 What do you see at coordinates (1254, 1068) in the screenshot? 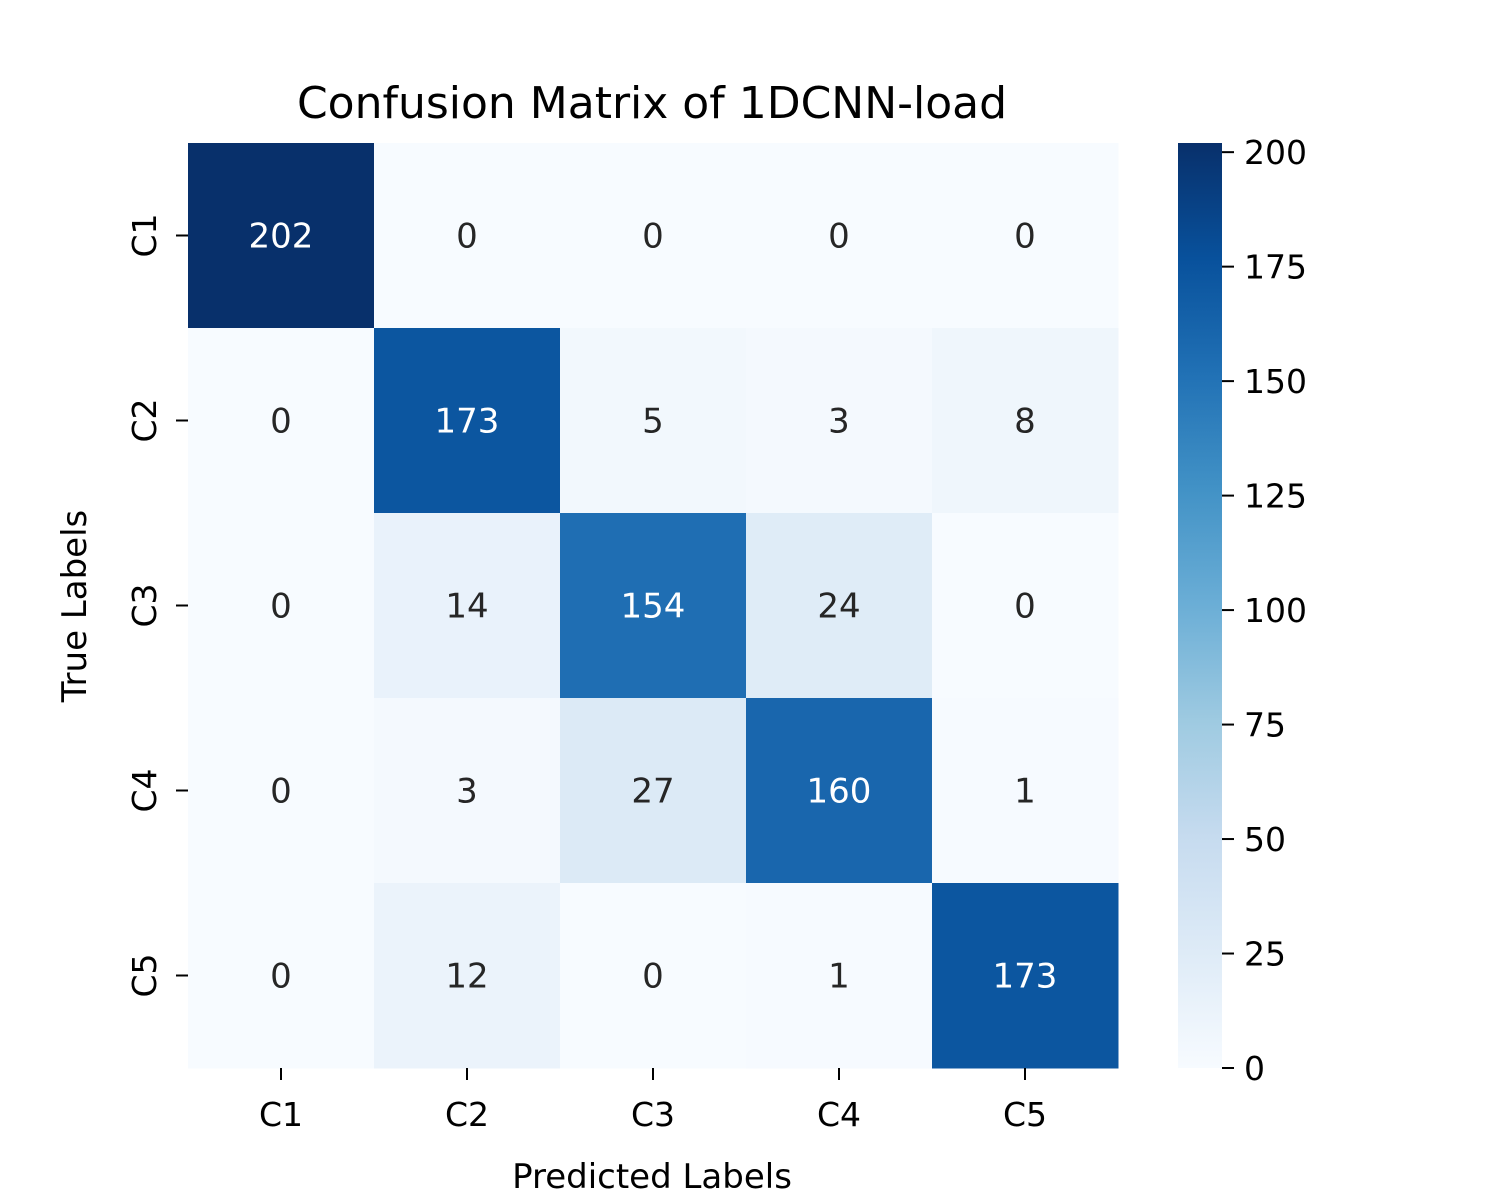
I see `colorbar-tick-label: 0` at bounding box center [1254, 1068].